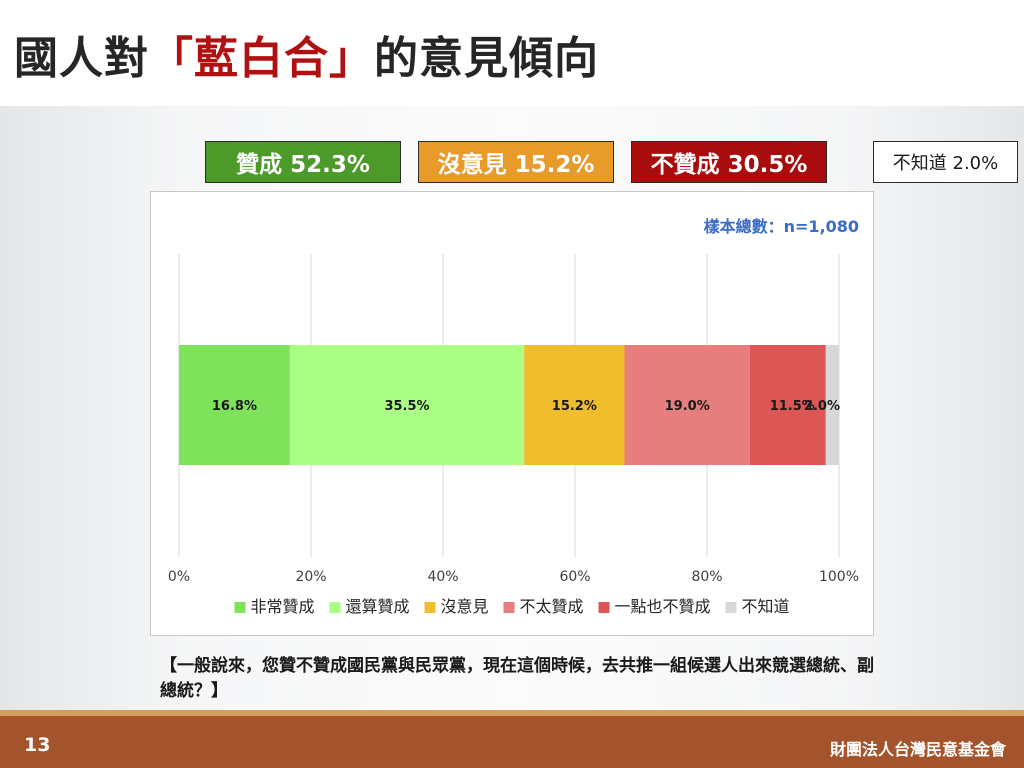 The height and width of the screenshot is (768, 1024). I want to click on x-tick-label: 80%, so click(706, 577).